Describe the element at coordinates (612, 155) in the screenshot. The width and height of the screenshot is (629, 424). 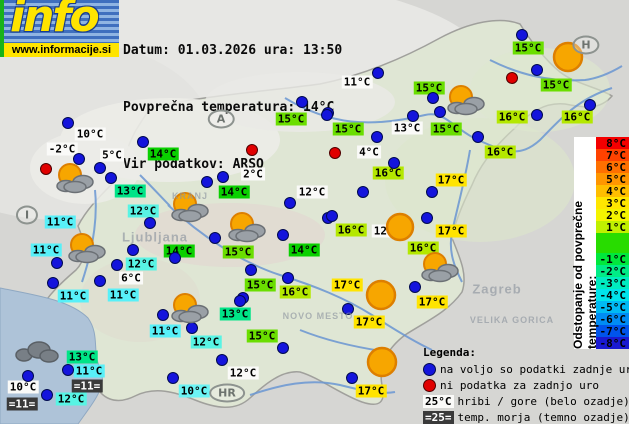
I see `scale-band: 7°C` at that location.